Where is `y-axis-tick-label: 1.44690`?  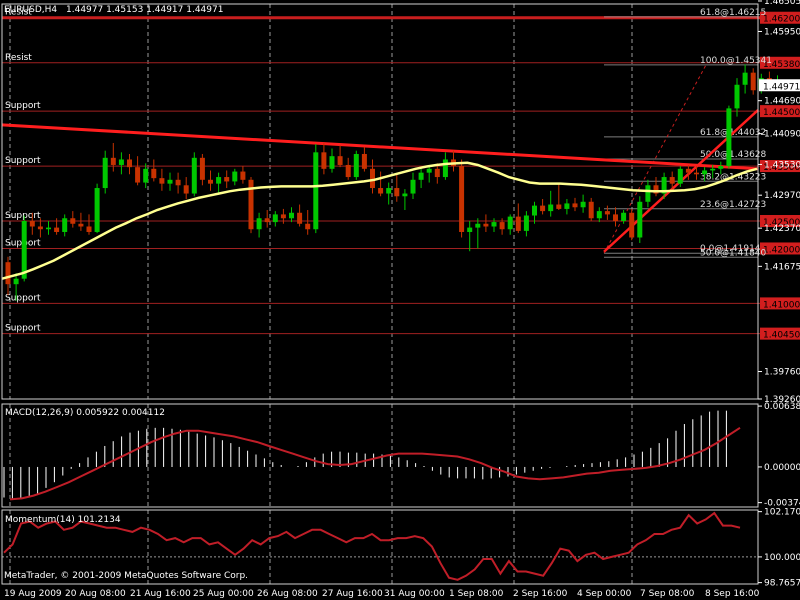
y-axis-tick-label: 1.44690 is located at coordinates (782, 102).